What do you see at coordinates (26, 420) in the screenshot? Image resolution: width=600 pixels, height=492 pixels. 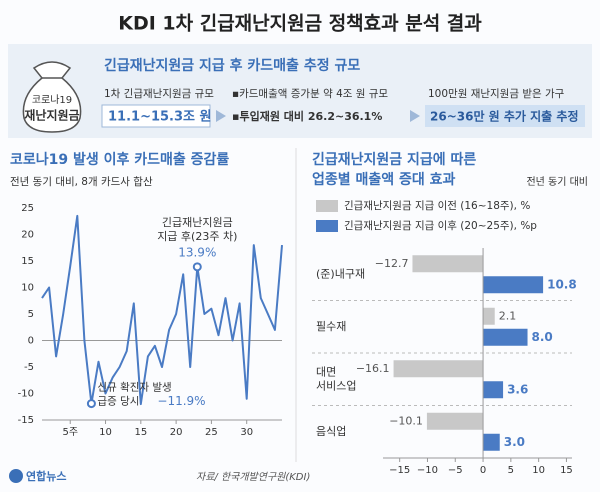 I see `y-tick-label: -15` at bounding box center [26, 420].